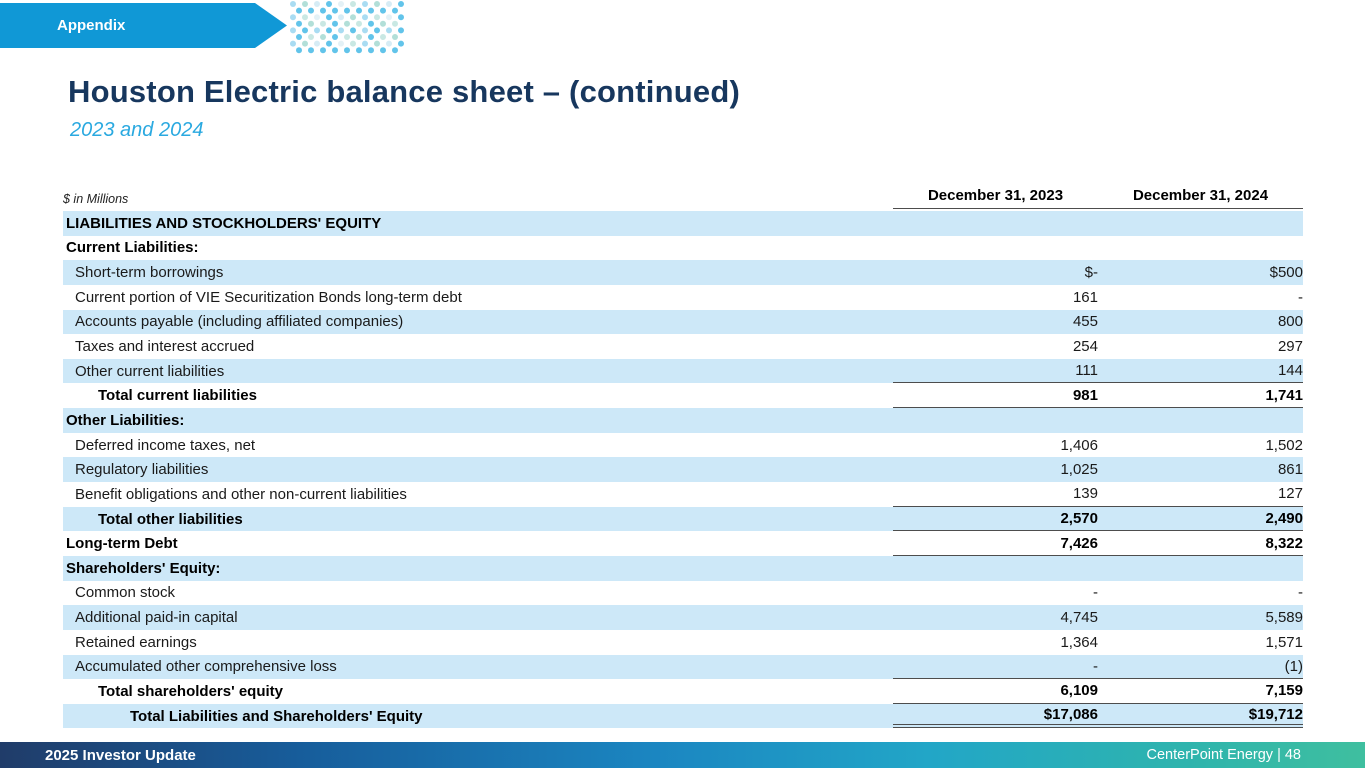  Describe the element at coordinates (177, 396) in the screenshot. I see `row-label: Total current liabilities` at that location.